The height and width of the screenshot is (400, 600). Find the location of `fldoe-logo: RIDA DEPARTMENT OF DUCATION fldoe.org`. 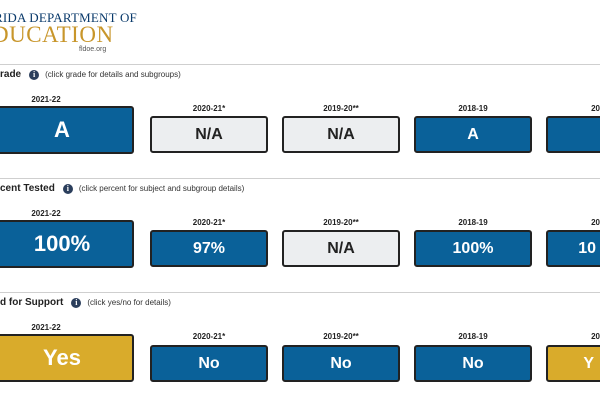

fldoe-logo: RIDA DEPARTMENT OF DUCATION fldoe.org is located at coordinates (68, 30).